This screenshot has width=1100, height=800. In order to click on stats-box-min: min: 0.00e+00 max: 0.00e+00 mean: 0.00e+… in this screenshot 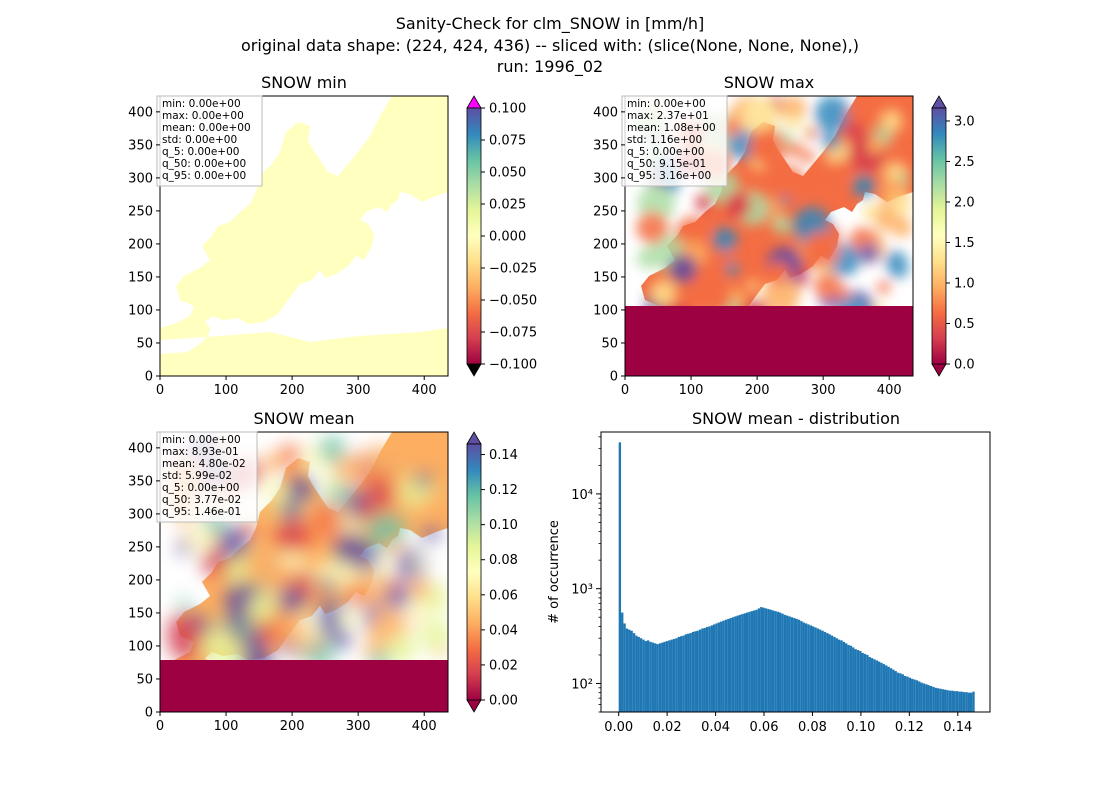, I will do `click(209, 141)`.